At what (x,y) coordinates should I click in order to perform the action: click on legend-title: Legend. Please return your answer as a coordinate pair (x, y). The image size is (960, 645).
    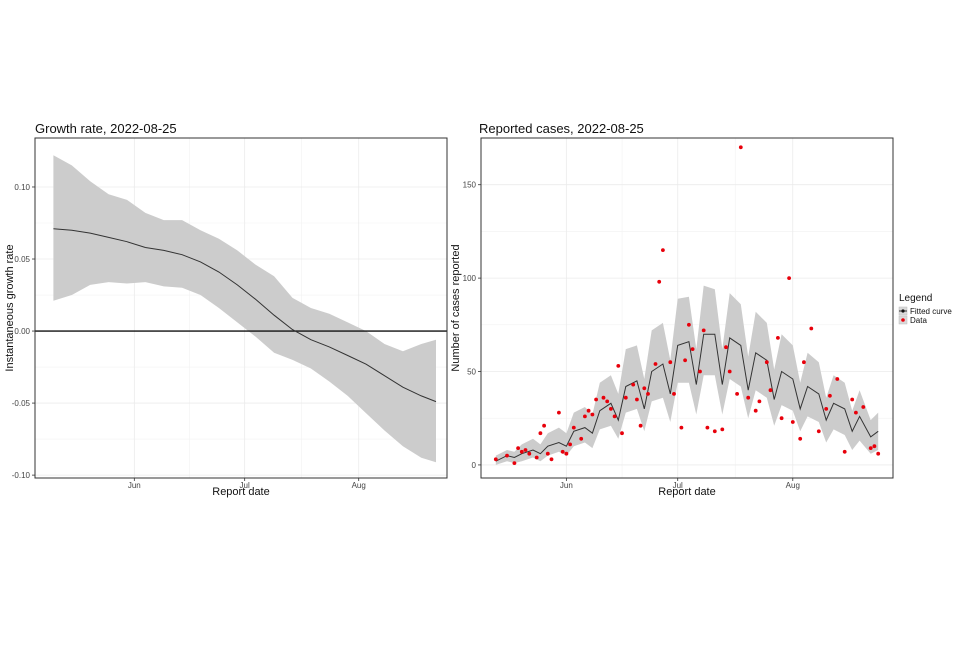
    Looking at the image, I should click on (915, 298).